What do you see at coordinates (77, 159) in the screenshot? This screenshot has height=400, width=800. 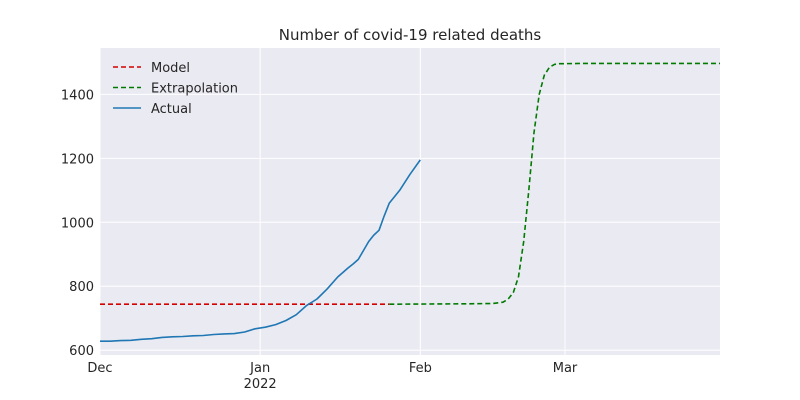 I see `y-tick-label: 1200` at bounding box center [77, 159].